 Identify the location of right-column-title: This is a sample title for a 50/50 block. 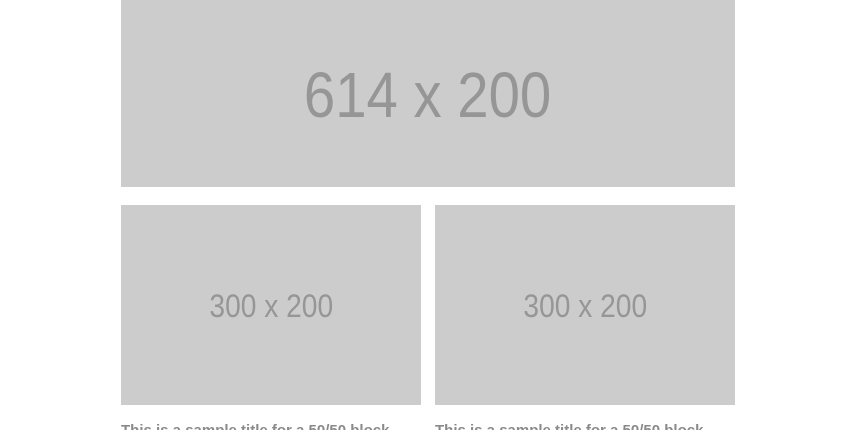
(585, 426).